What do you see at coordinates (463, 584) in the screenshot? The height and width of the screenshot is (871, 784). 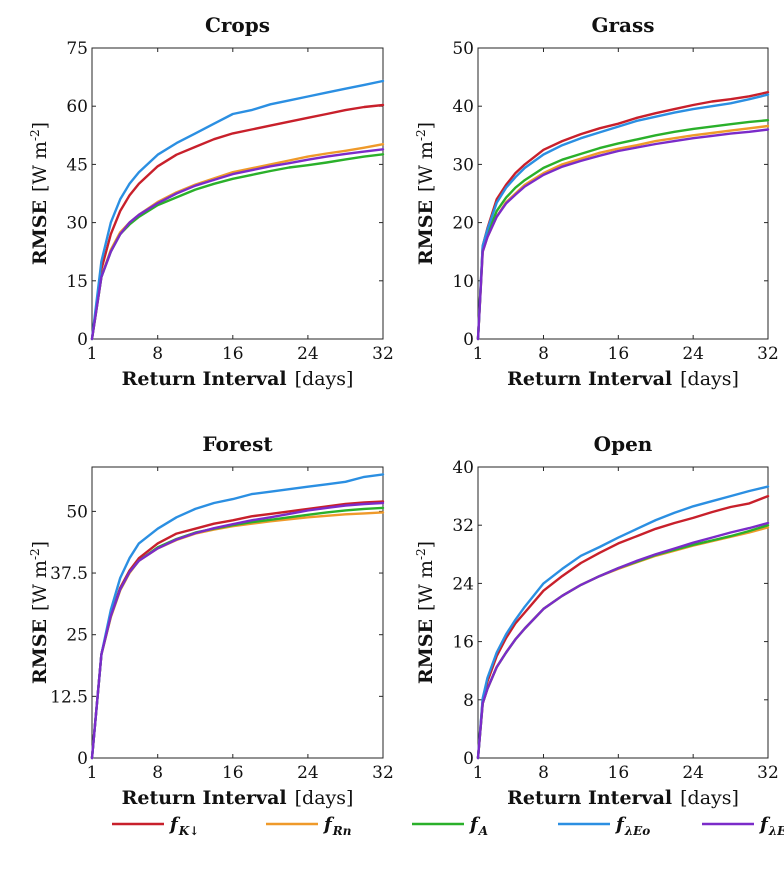 I see `y-tick-label: 24` at bounding box center [463, 584].